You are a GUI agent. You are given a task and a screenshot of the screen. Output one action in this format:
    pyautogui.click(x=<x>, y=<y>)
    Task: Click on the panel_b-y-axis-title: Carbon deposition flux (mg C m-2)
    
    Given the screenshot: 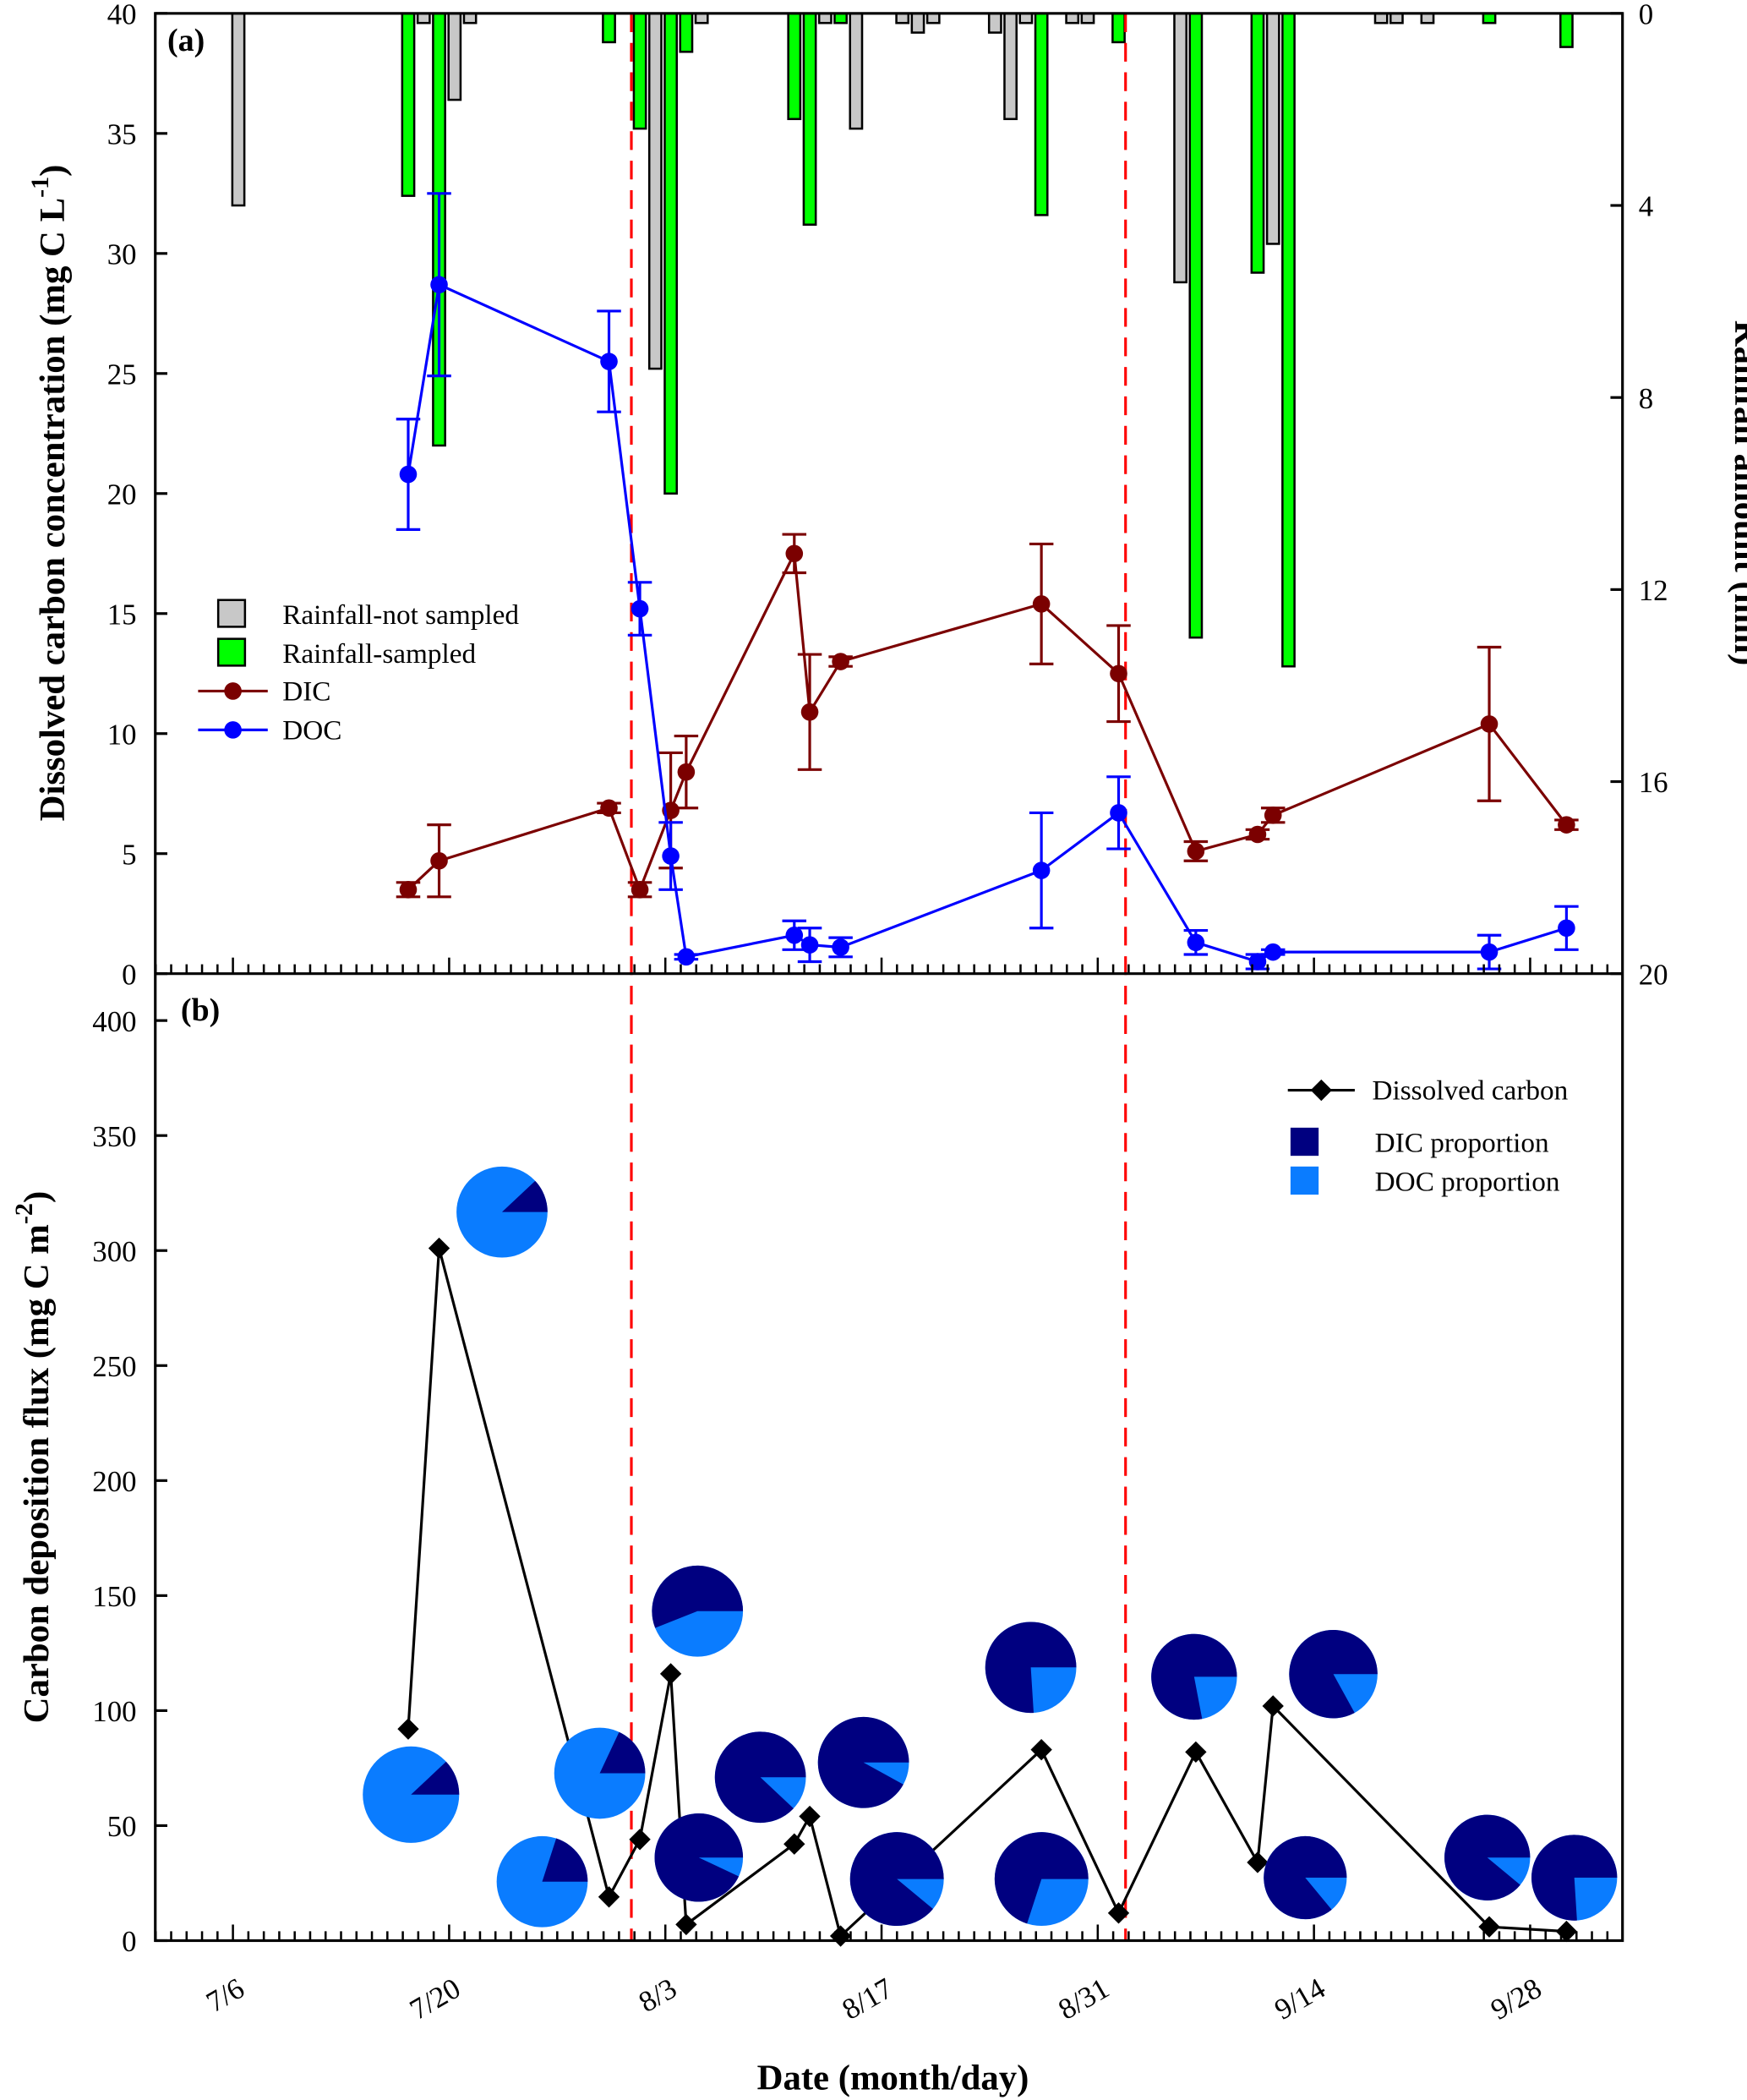 What is the action you would take?
    pyautogui.click(x=33, y=1457)
    